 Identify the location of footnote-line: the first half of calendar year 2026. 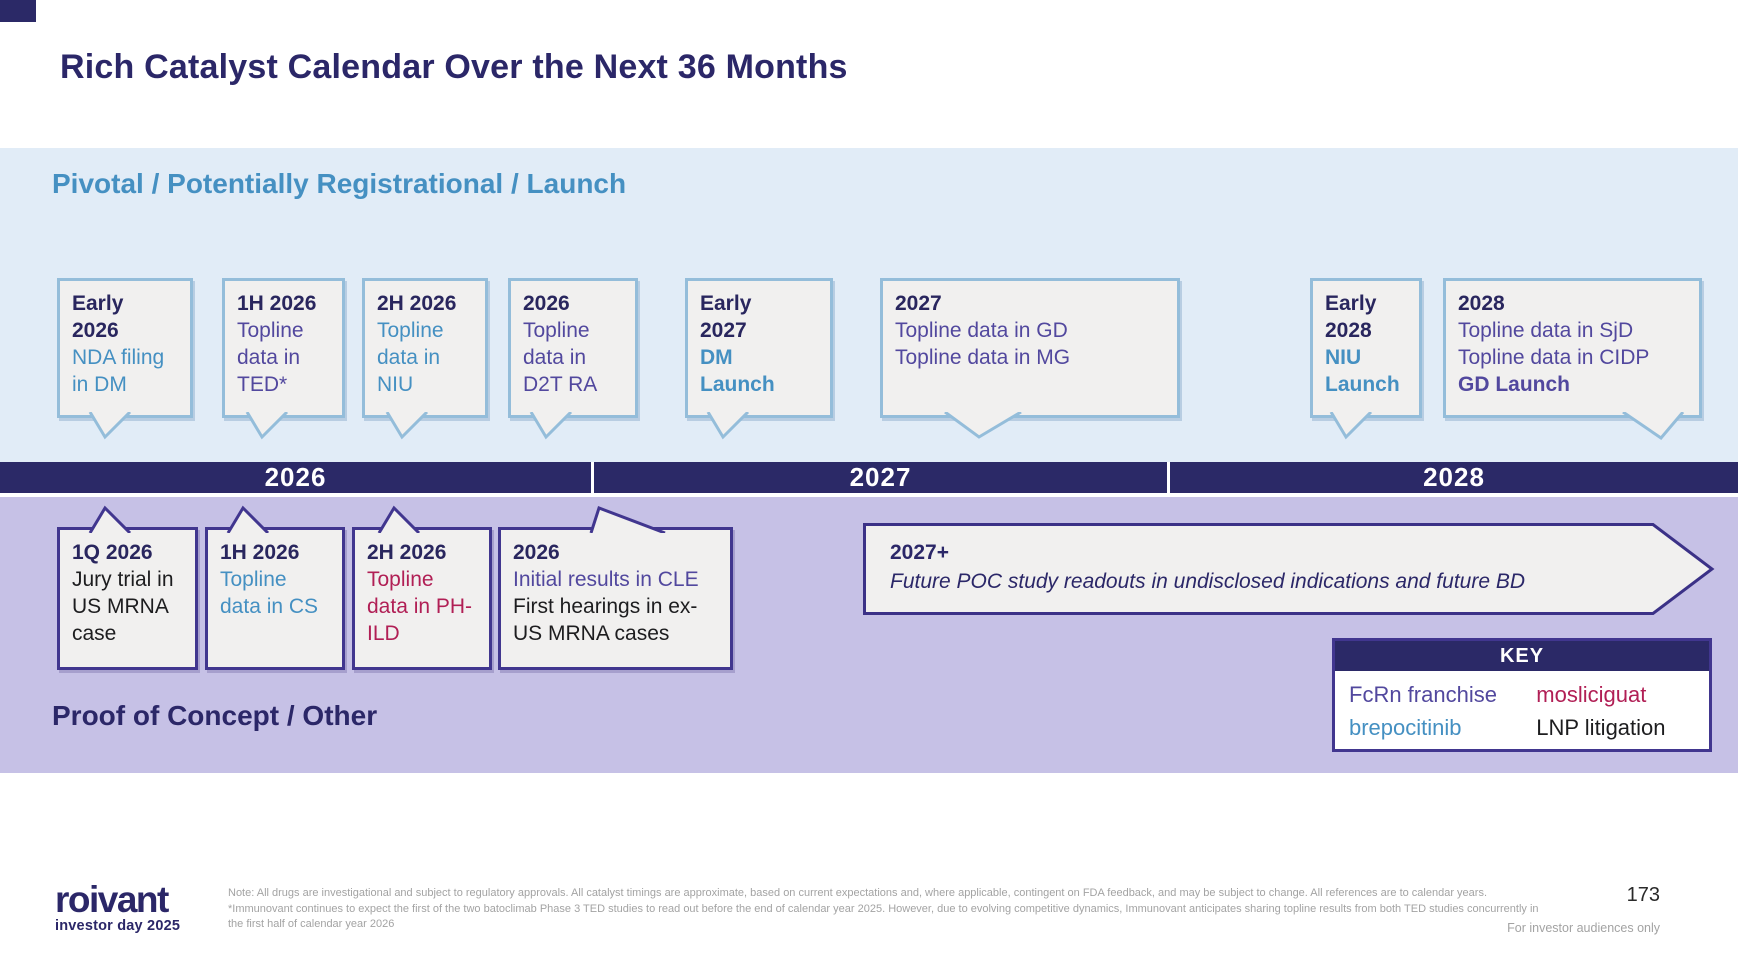
(311, 924).